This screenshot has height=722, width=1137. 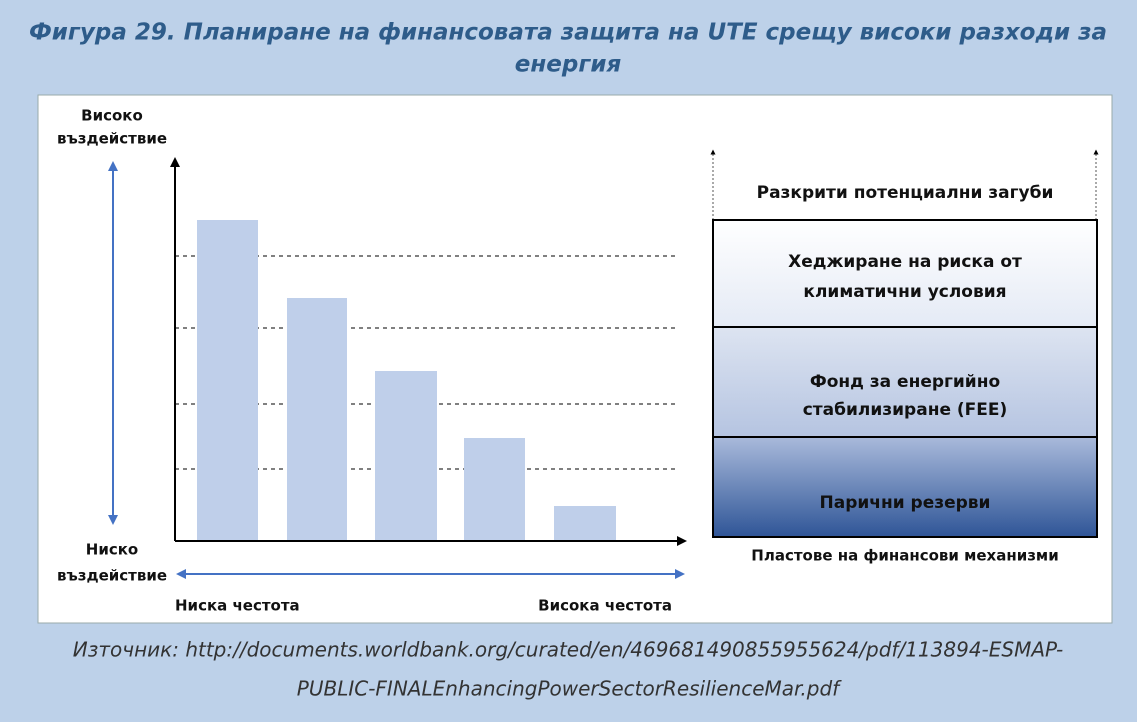 What do you see at coordinates (905, 503) in the screenshot?
I see `layer-label: Парични резерви` at bounding box center [905, 503].